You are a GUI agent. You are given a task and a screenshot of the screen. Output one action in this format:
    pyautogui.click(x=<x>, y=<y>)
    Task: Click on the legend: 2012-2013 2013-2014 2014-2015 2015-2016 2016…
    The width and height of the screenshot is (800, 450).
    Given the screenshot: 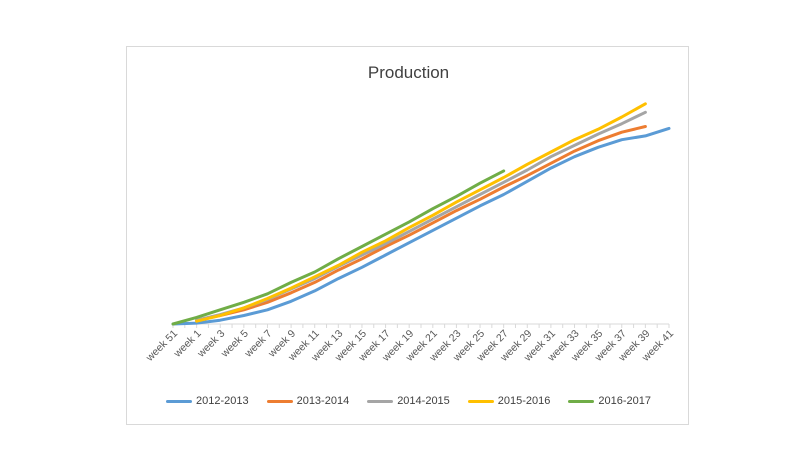 What is the action you would take?
    pyautogui.click(x=408, y=401)
    